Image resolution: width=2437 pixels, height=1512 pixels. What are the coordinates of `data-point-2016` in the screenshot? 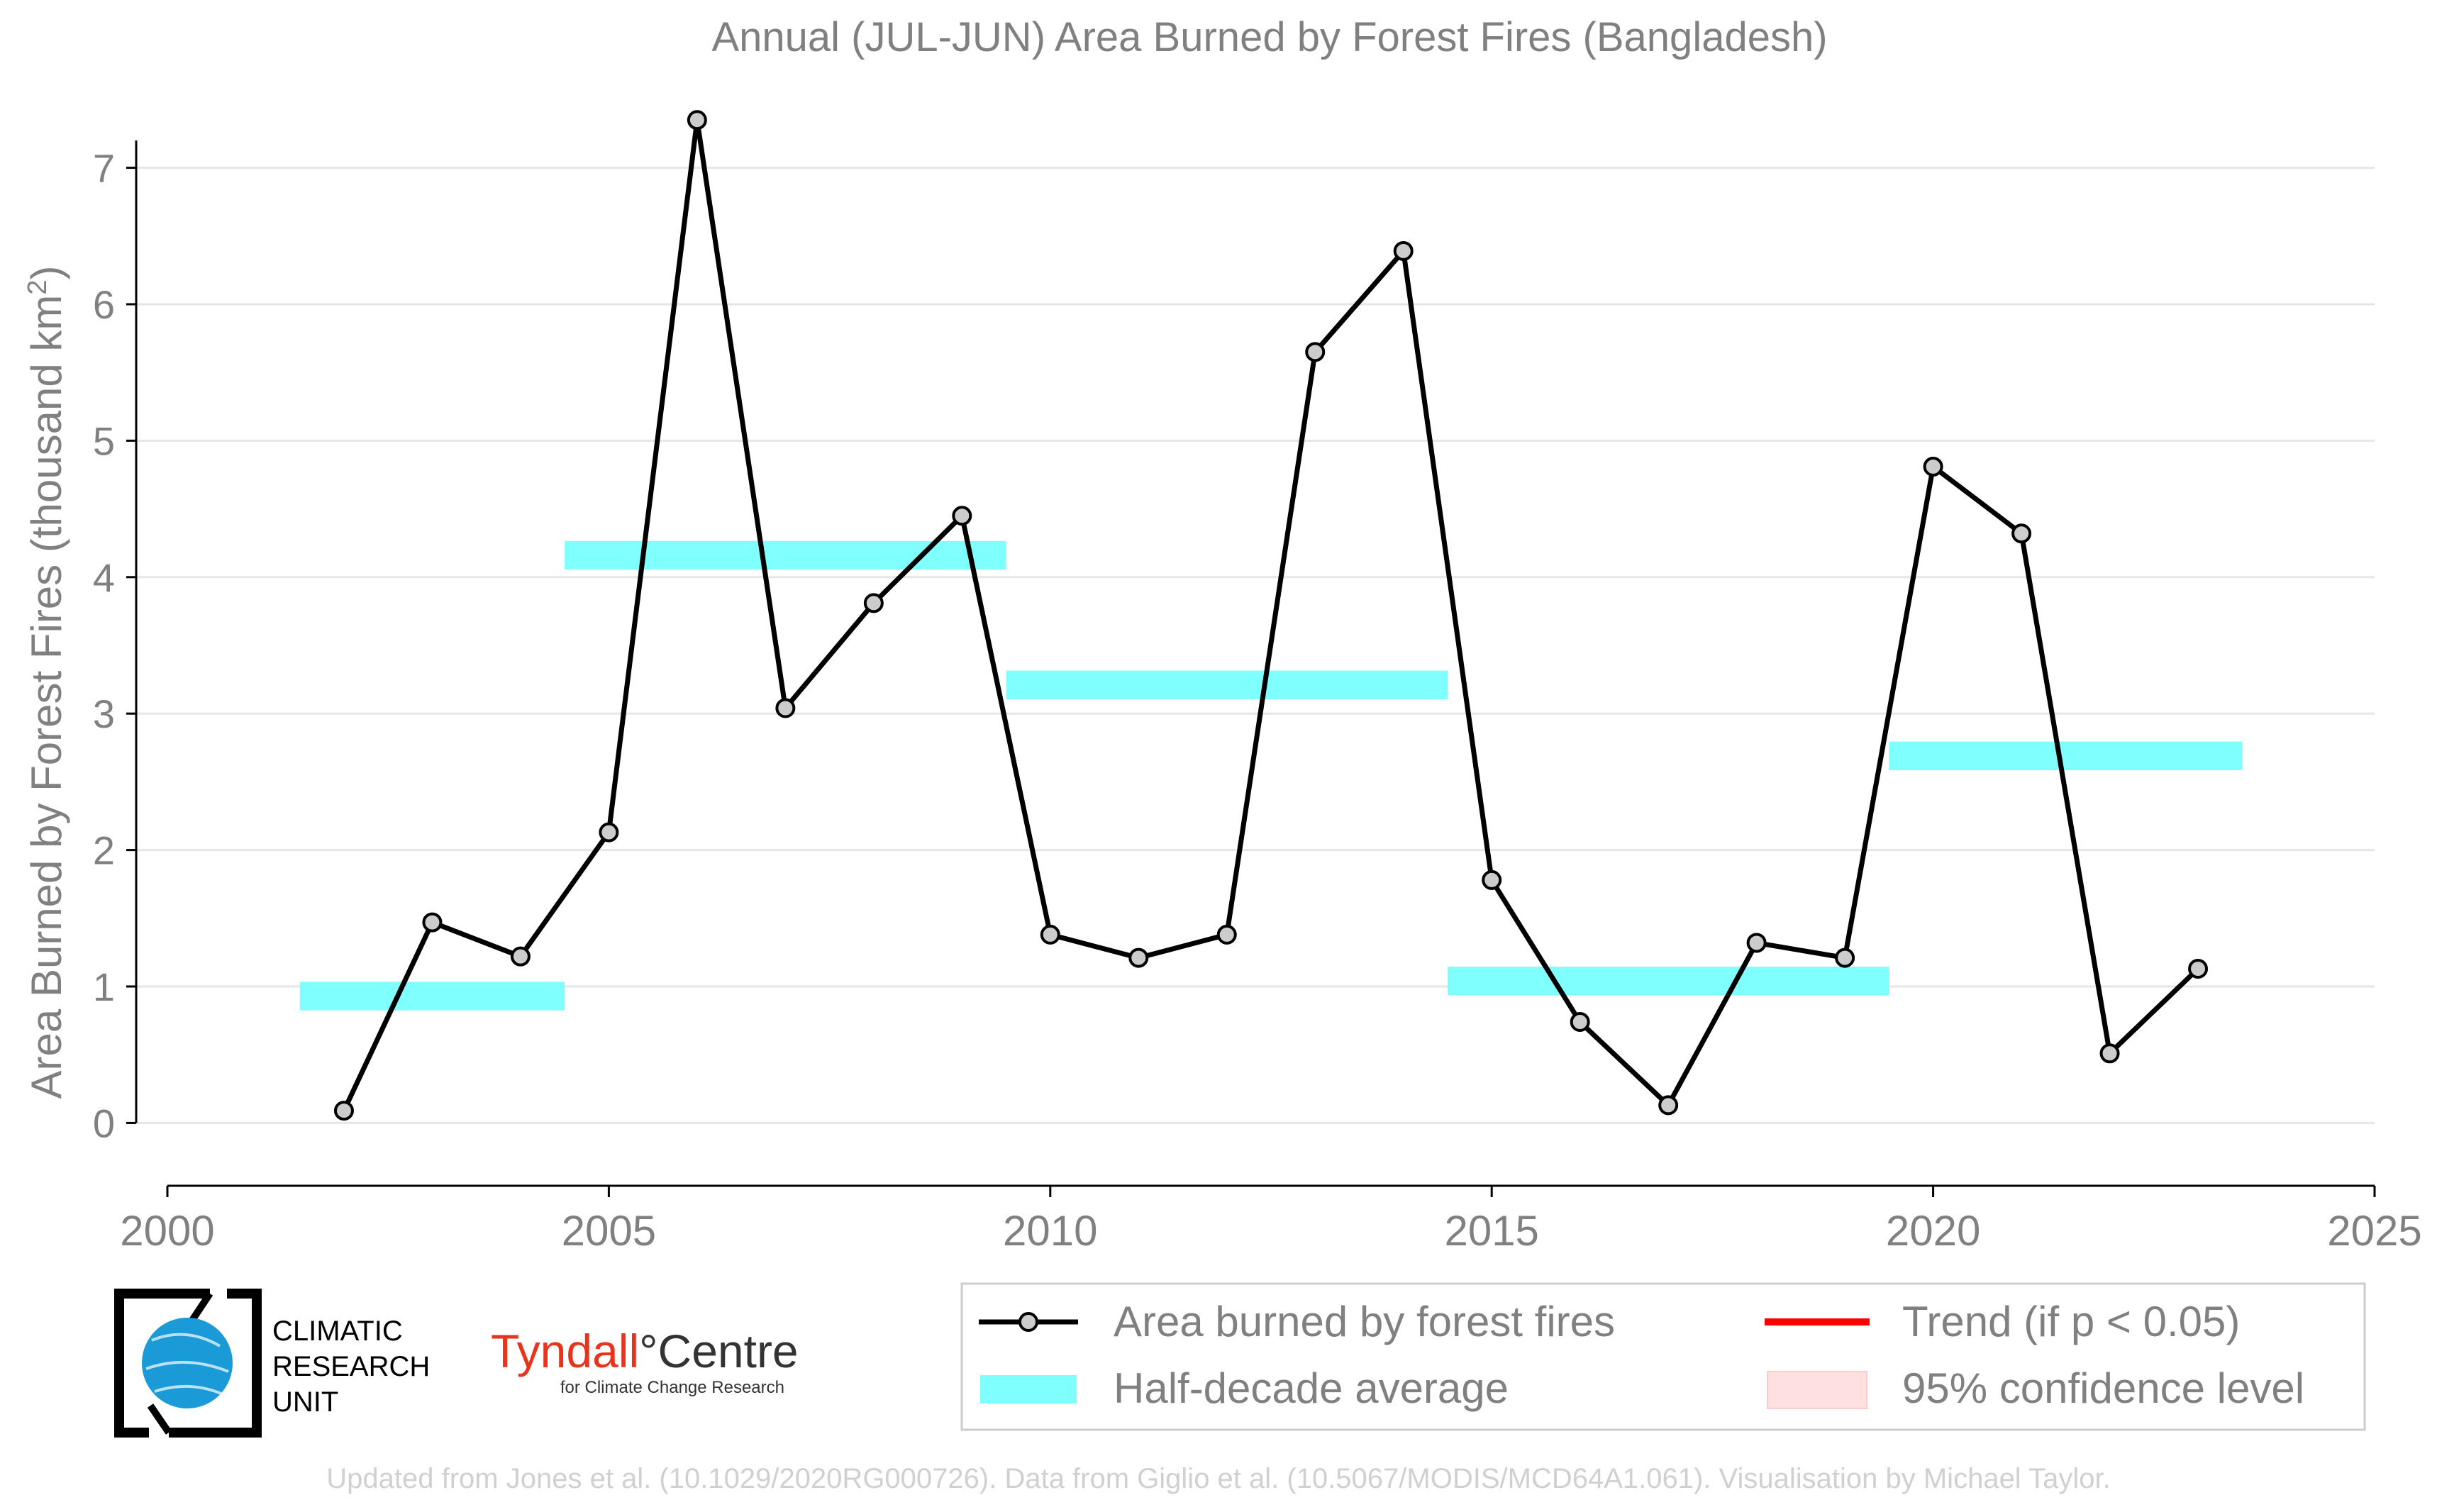 It's located at (1580, 1022).